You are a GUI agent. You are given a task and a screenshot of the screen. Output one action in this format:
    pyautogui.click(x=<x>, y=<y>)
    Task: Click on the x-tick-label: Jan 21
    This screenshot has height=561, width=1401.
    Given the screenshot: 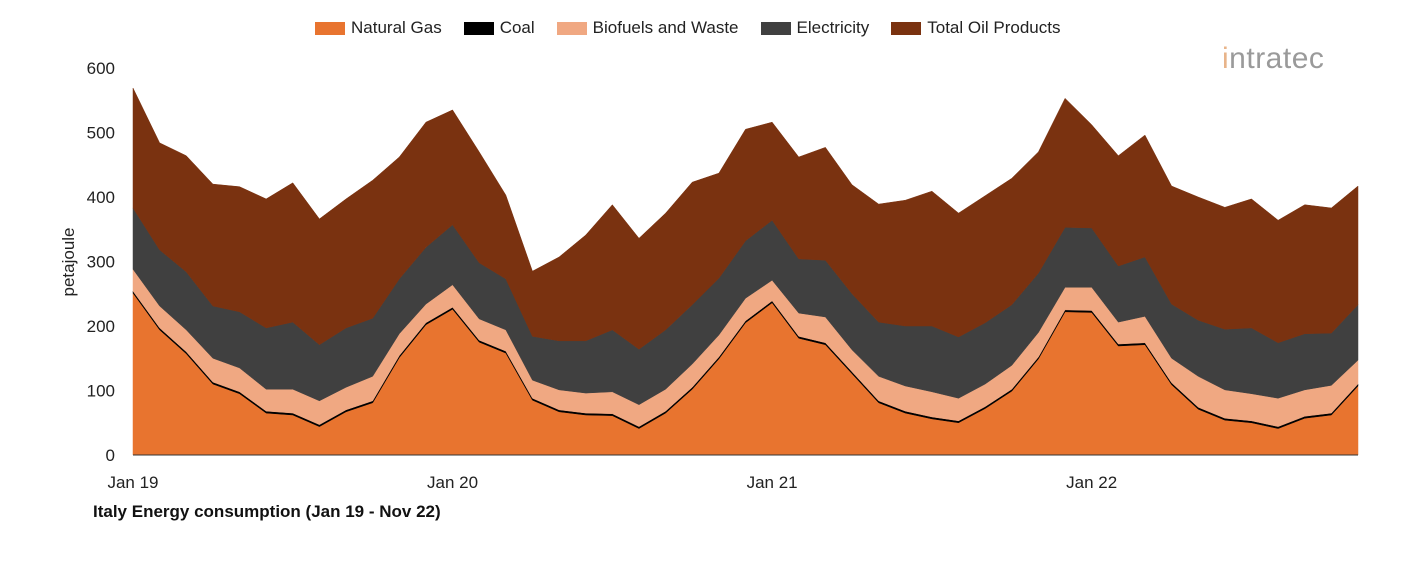 What is the action you would take?
    pyautogui.click(x=772, y=482)
    